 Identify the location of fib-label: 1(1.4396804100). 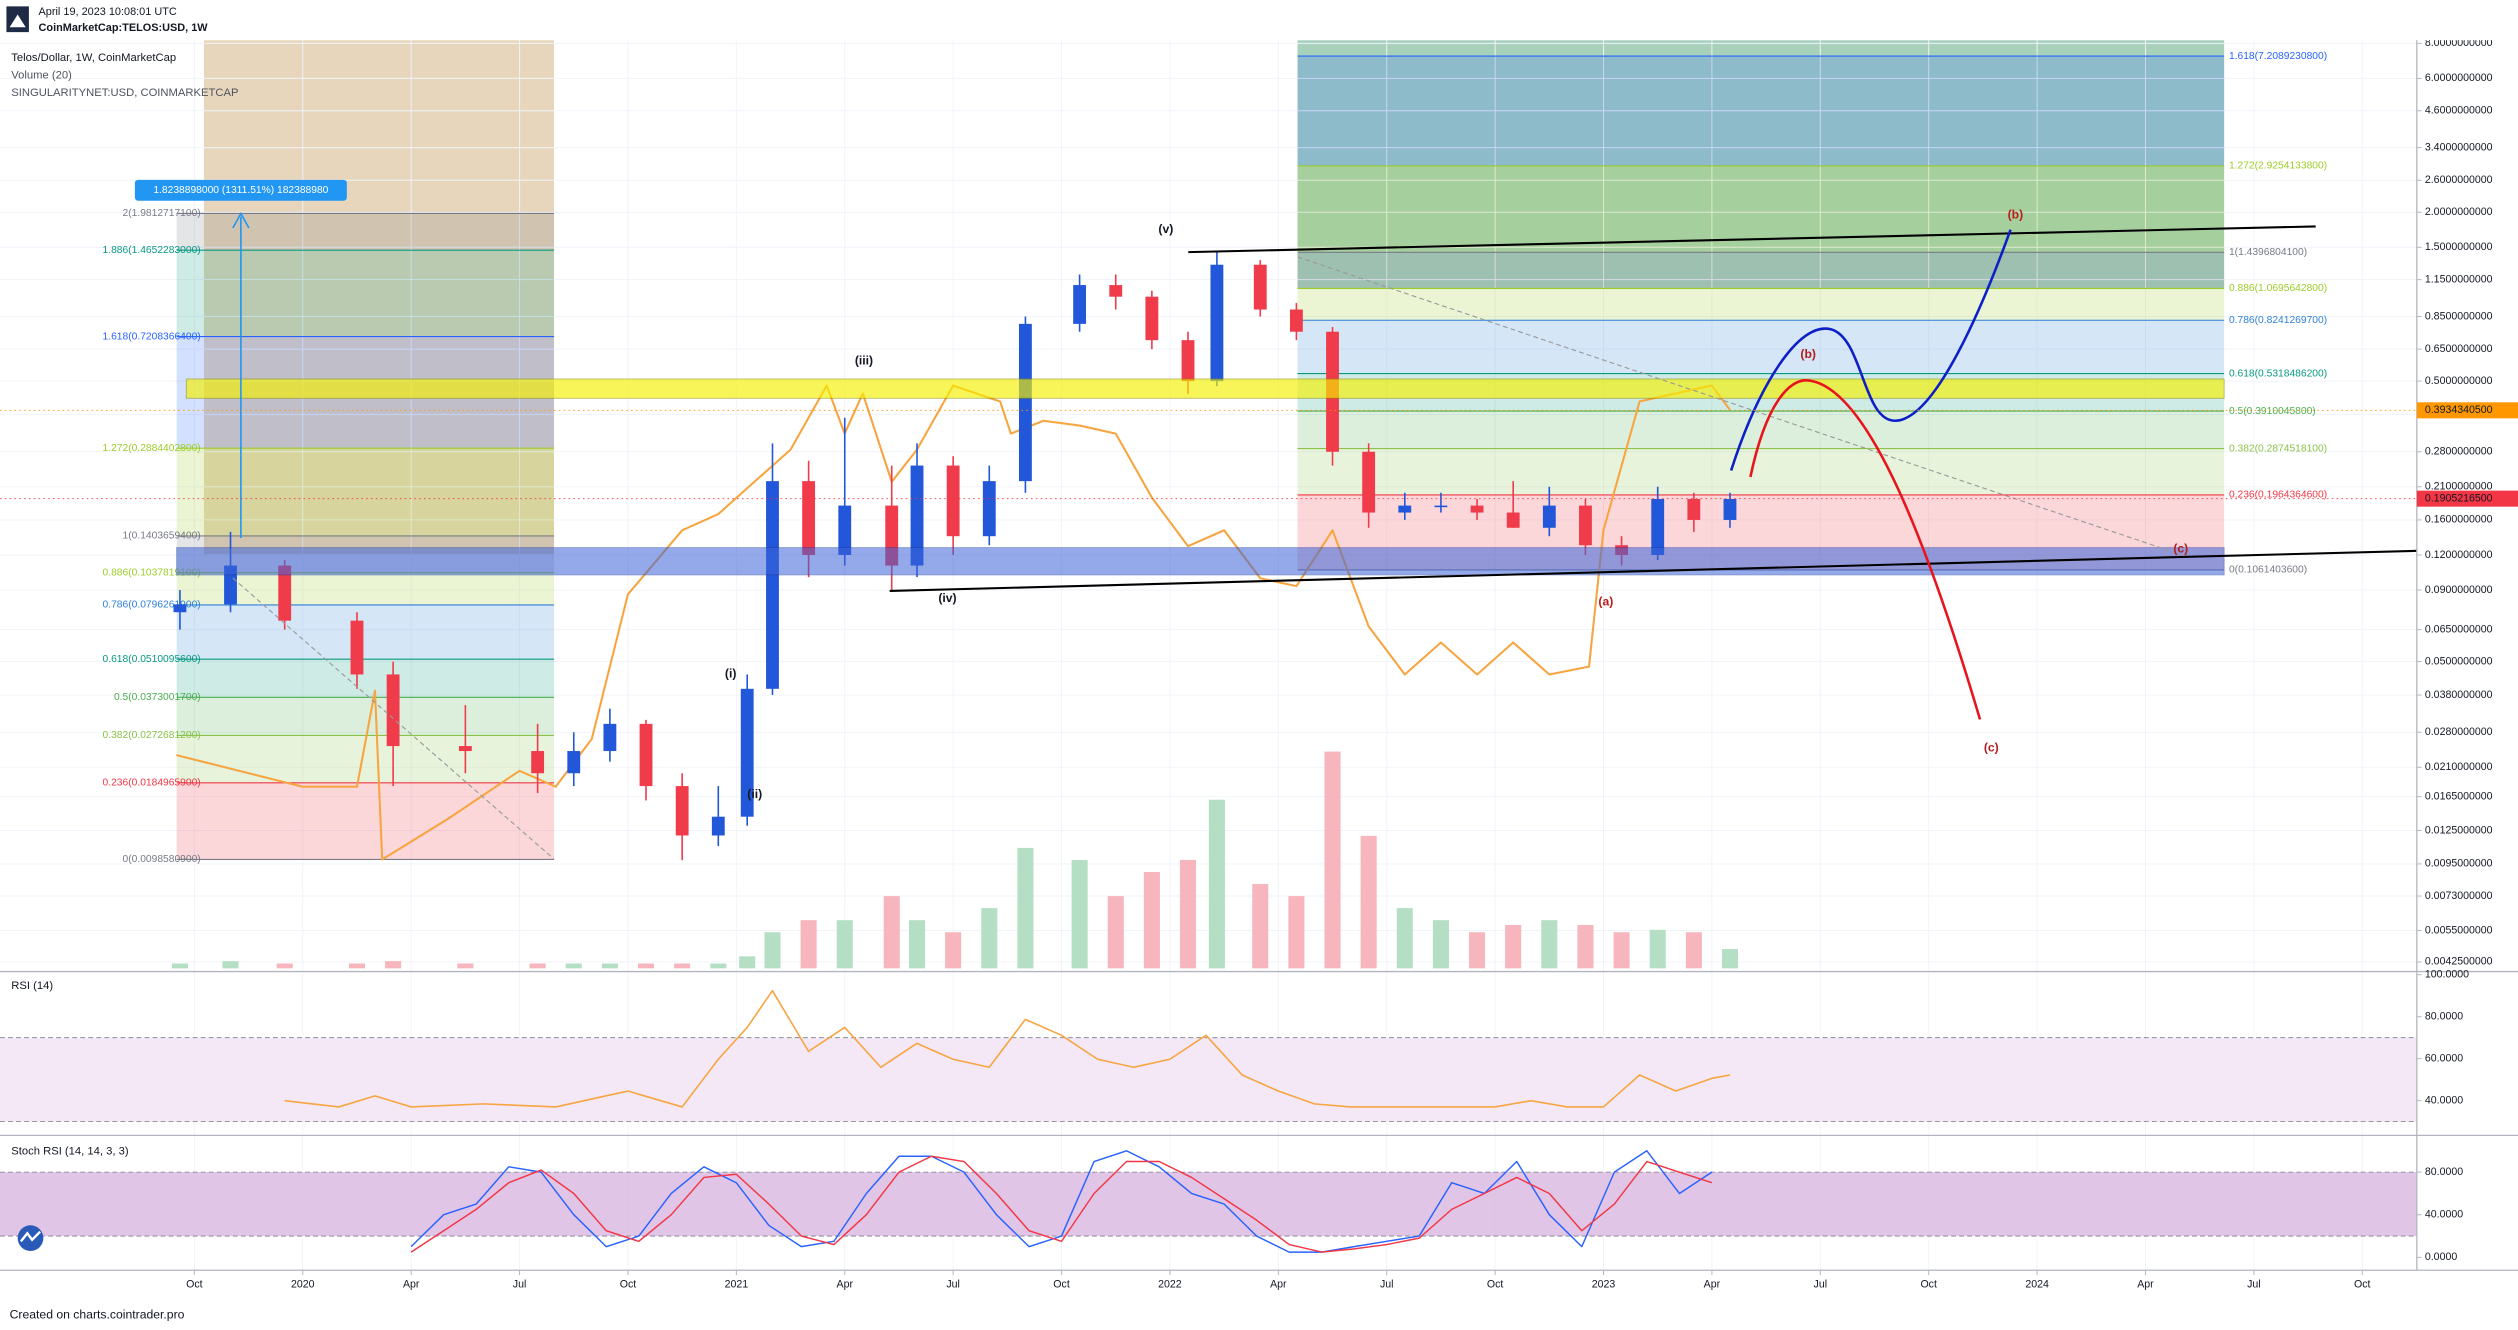
(2268, 252).